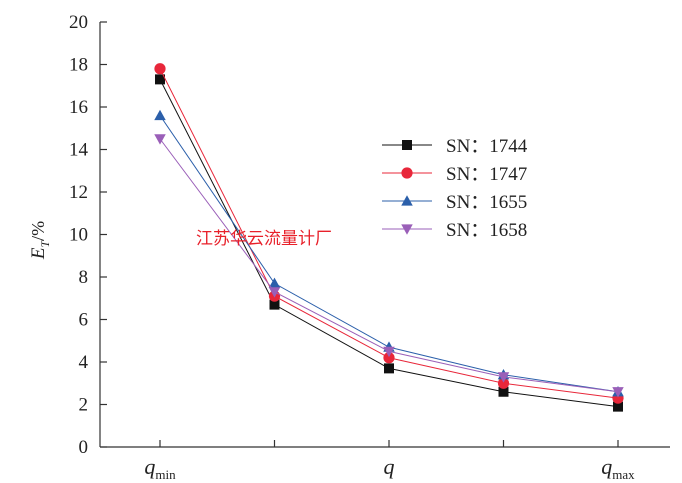 This screenshot has width=682, height=483. What do you see at coordinates (455, 188) in the screenshot?
I see `legend: SN：1744 SN：1747 SN：1655 SN：1658` at bounding box center [455, 188].